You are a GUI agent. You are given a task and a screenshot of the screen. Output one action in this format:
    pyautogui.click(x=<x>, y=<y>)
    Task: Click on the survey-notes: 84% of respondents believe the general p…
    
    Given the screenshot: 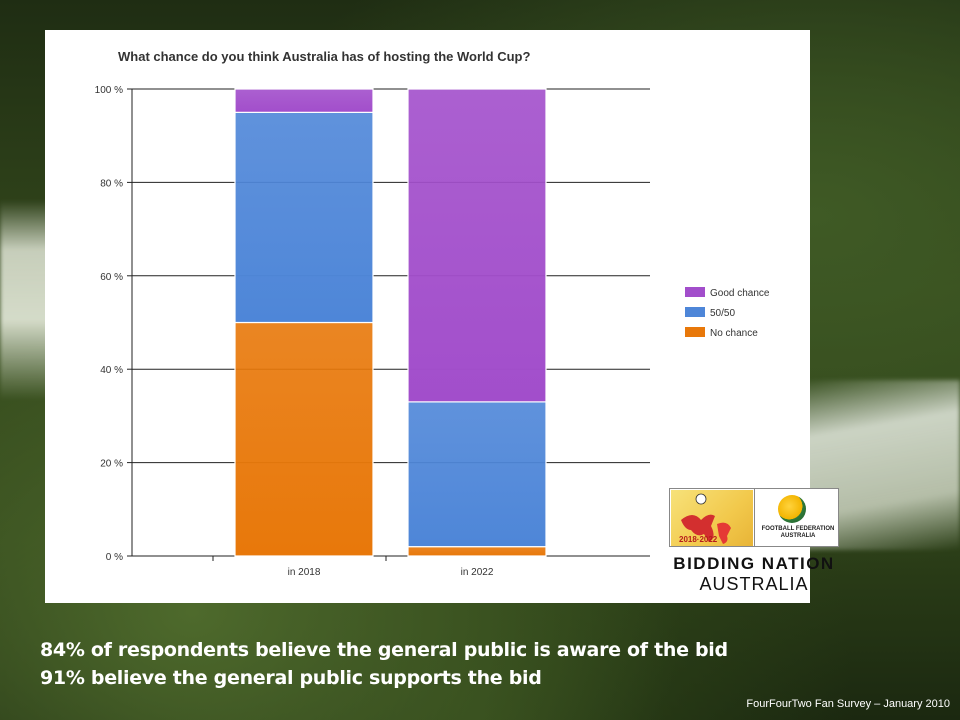 What is the action you would take?
    pyautogui.click(x=384, y=664)
    